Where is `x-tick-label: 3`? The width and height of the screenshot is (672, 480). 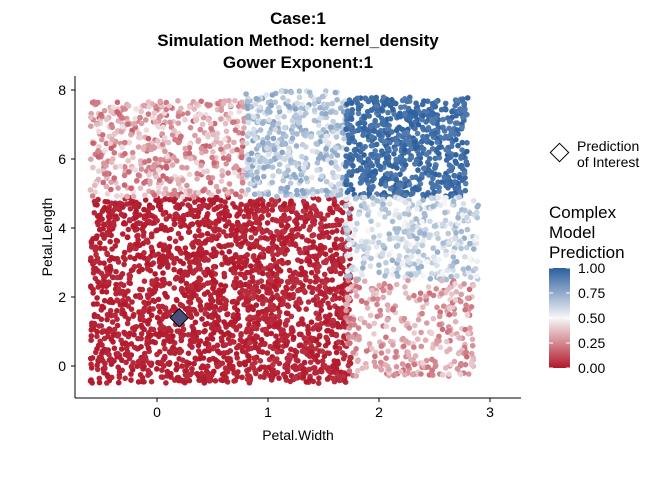
x-tick-label: 3 is located at coordinates (490, 412).